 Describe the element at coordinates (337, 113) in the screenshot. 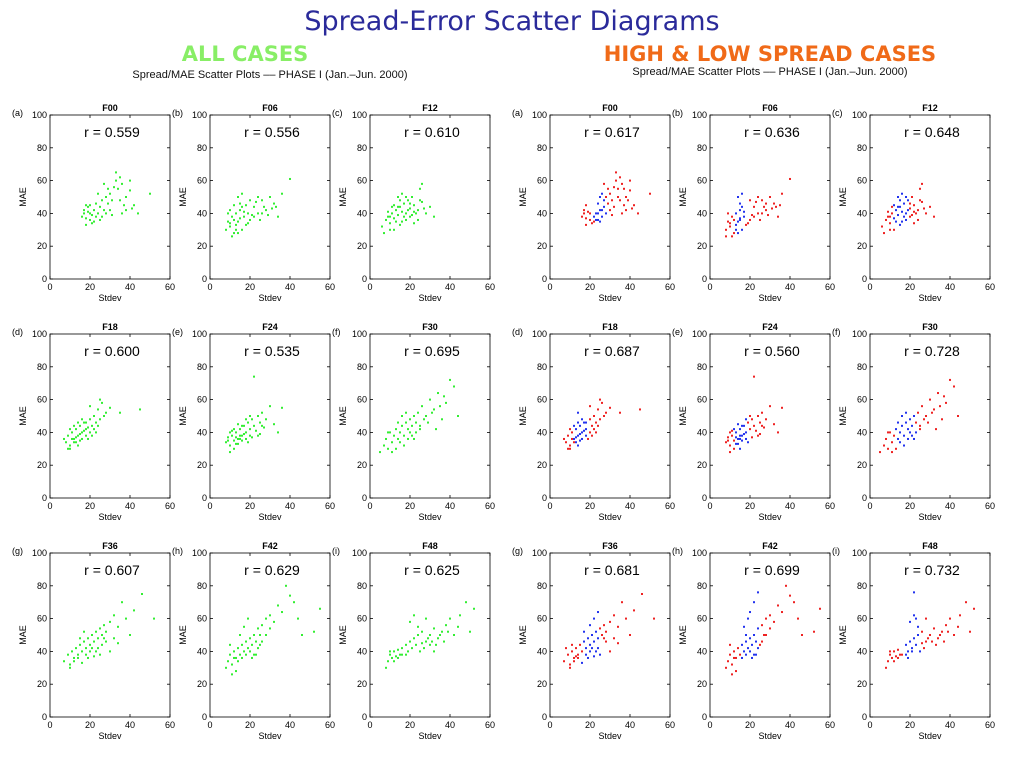

I see `panel-letter: (c)` at that location.